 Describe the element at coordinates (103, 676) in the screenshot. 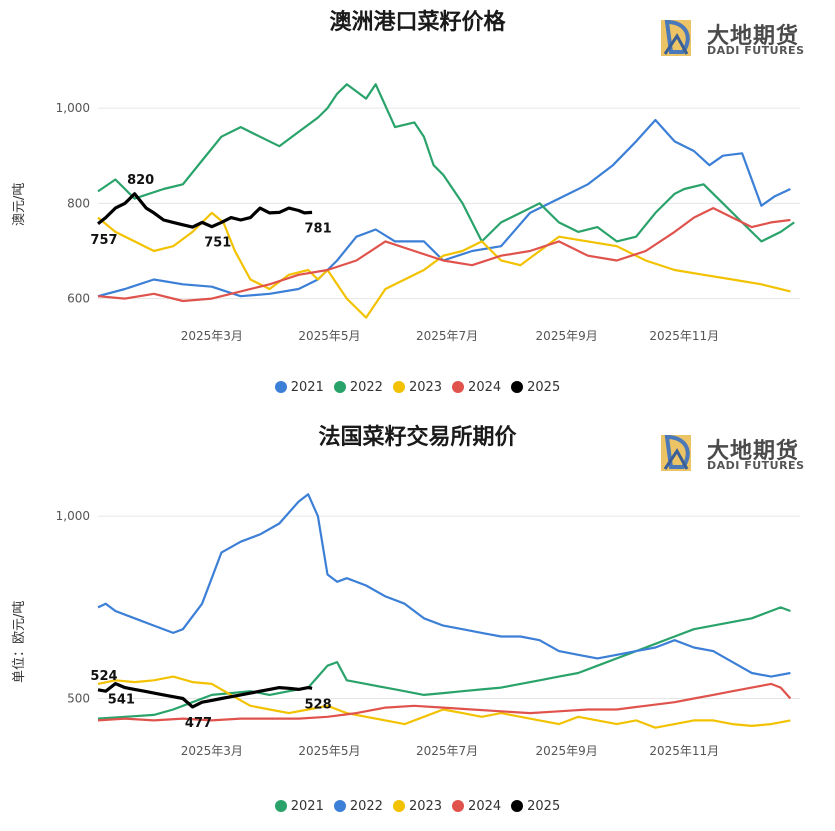

I see `data-label: 524` at that location.